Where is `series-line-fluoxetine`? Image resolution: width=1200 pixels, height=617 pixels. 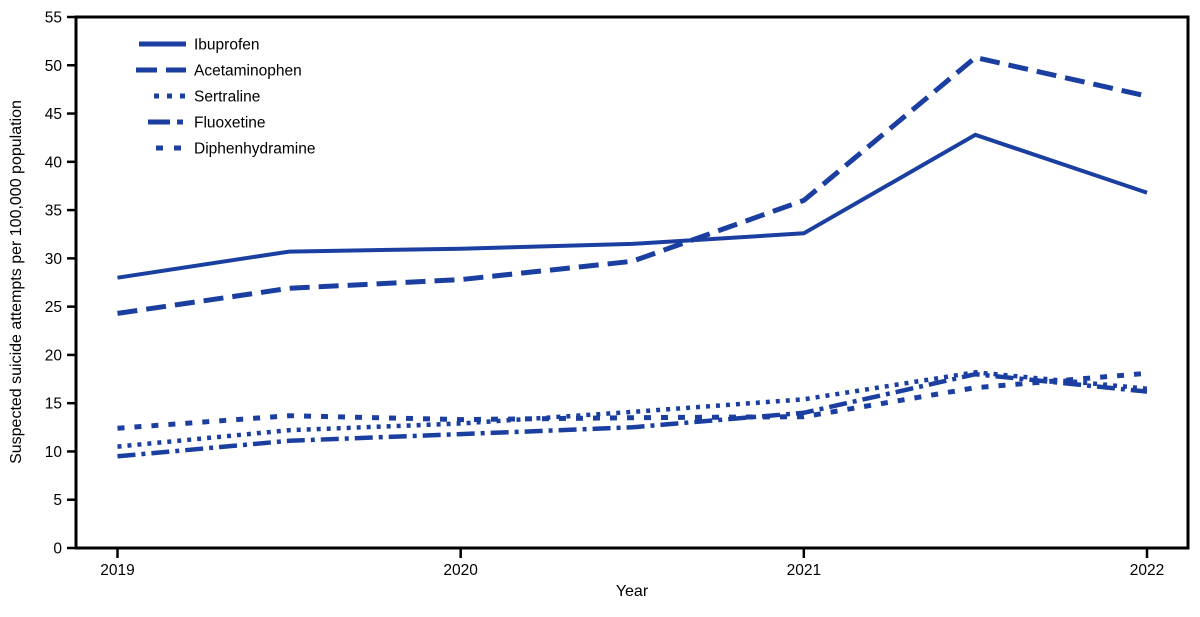 series-line-fluoxetine is located at coordinates (632, 415).